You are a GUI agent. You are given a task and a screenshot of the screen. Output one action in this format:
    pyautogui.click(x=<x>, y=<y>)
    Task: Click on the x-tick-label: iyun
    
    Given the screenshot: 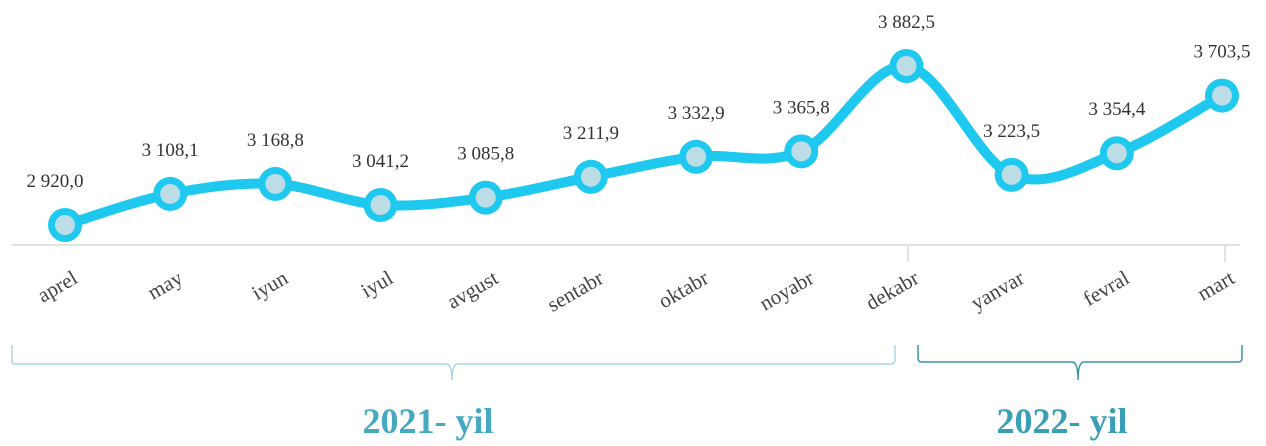 What is the action you would take?
    pyautogui.click(x=270, y=285)
    